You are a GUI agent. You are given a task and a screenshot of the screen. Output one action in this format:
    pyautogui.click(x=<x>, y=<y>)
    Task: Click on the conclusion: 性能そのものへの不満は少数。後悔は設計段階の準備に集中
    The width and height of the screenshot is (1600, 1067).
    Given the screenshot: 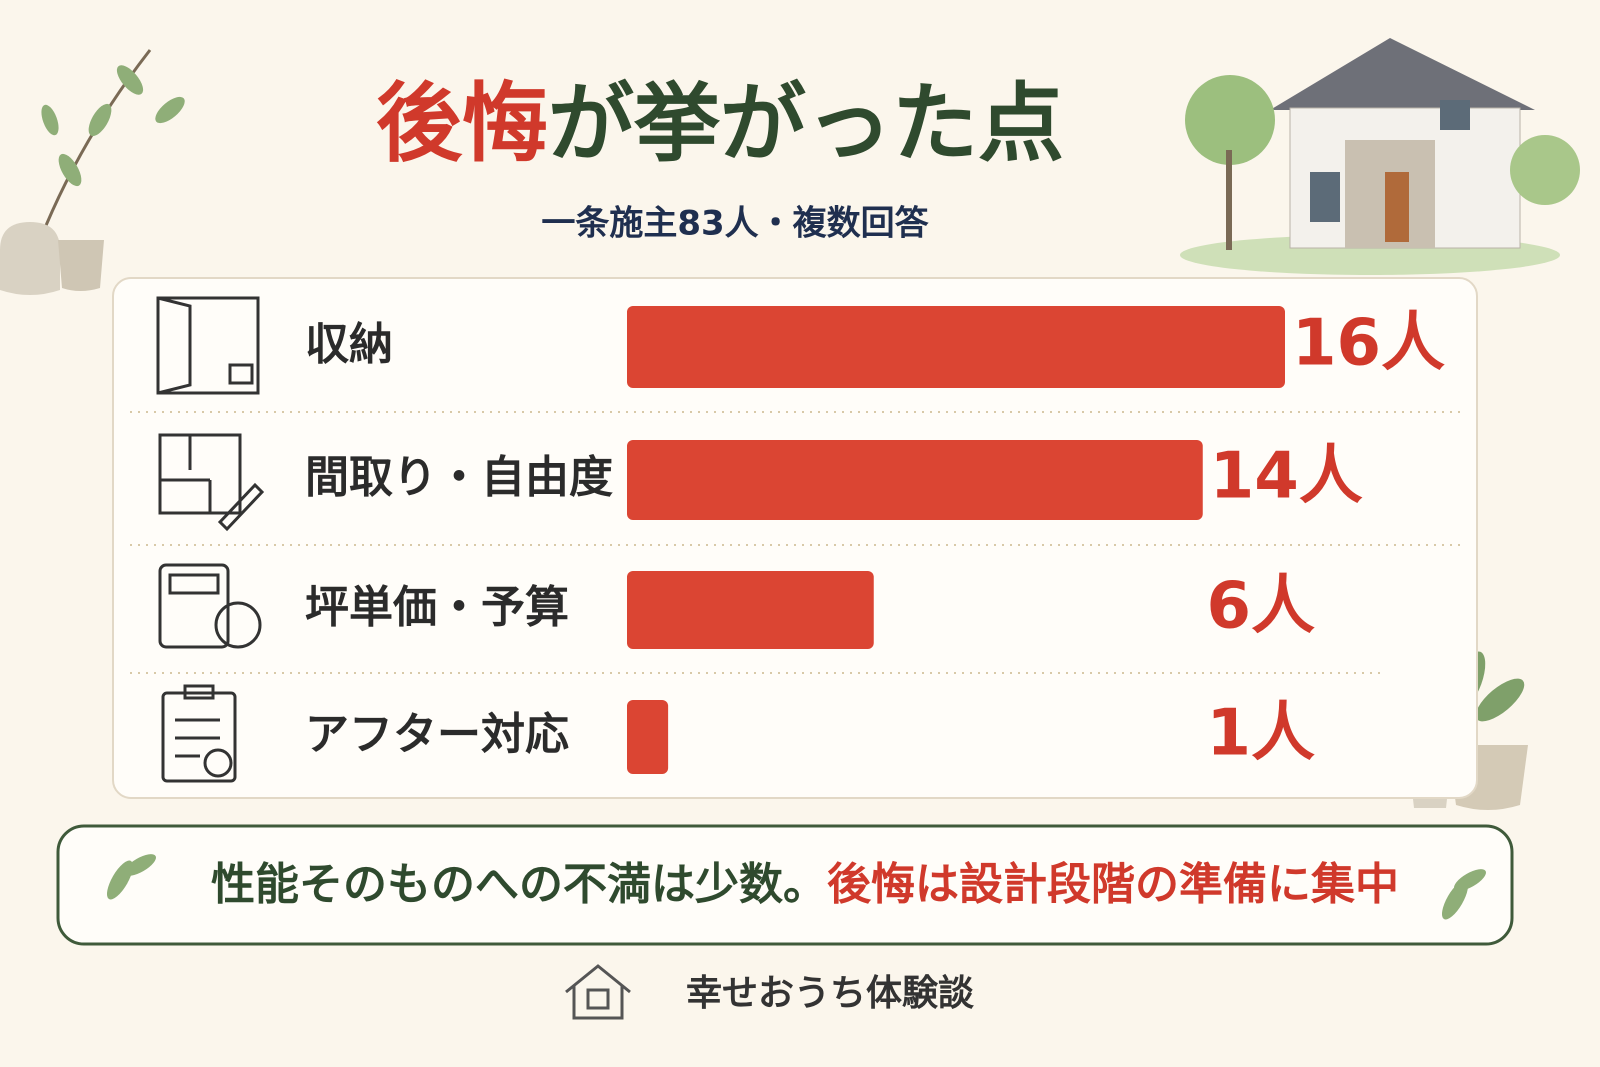 What is the action you would take?
    pyautogui.click(x=805, y=884)
    